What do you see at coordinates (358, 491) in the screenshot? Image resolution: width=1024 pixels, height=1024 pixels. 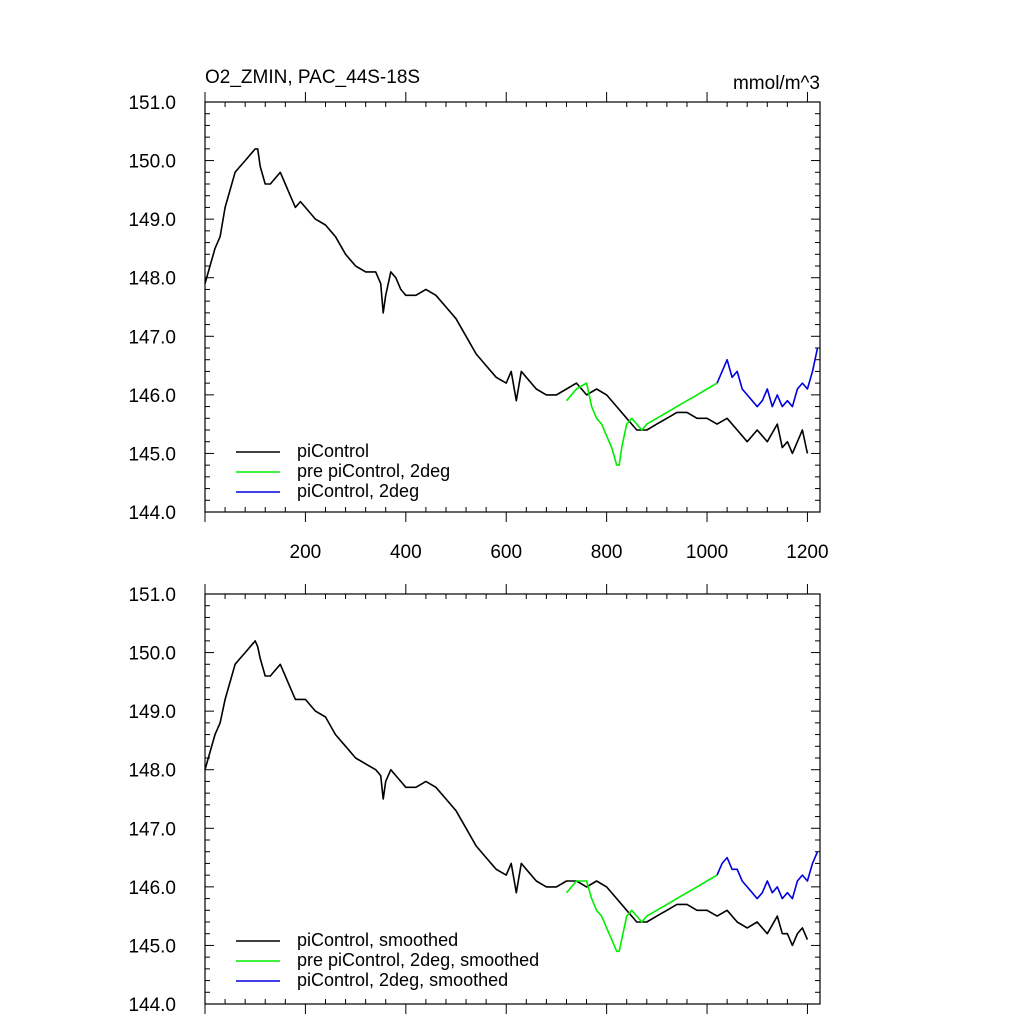 I see `legend-label: piControl, 2deg` at bounding box center [358, 491].